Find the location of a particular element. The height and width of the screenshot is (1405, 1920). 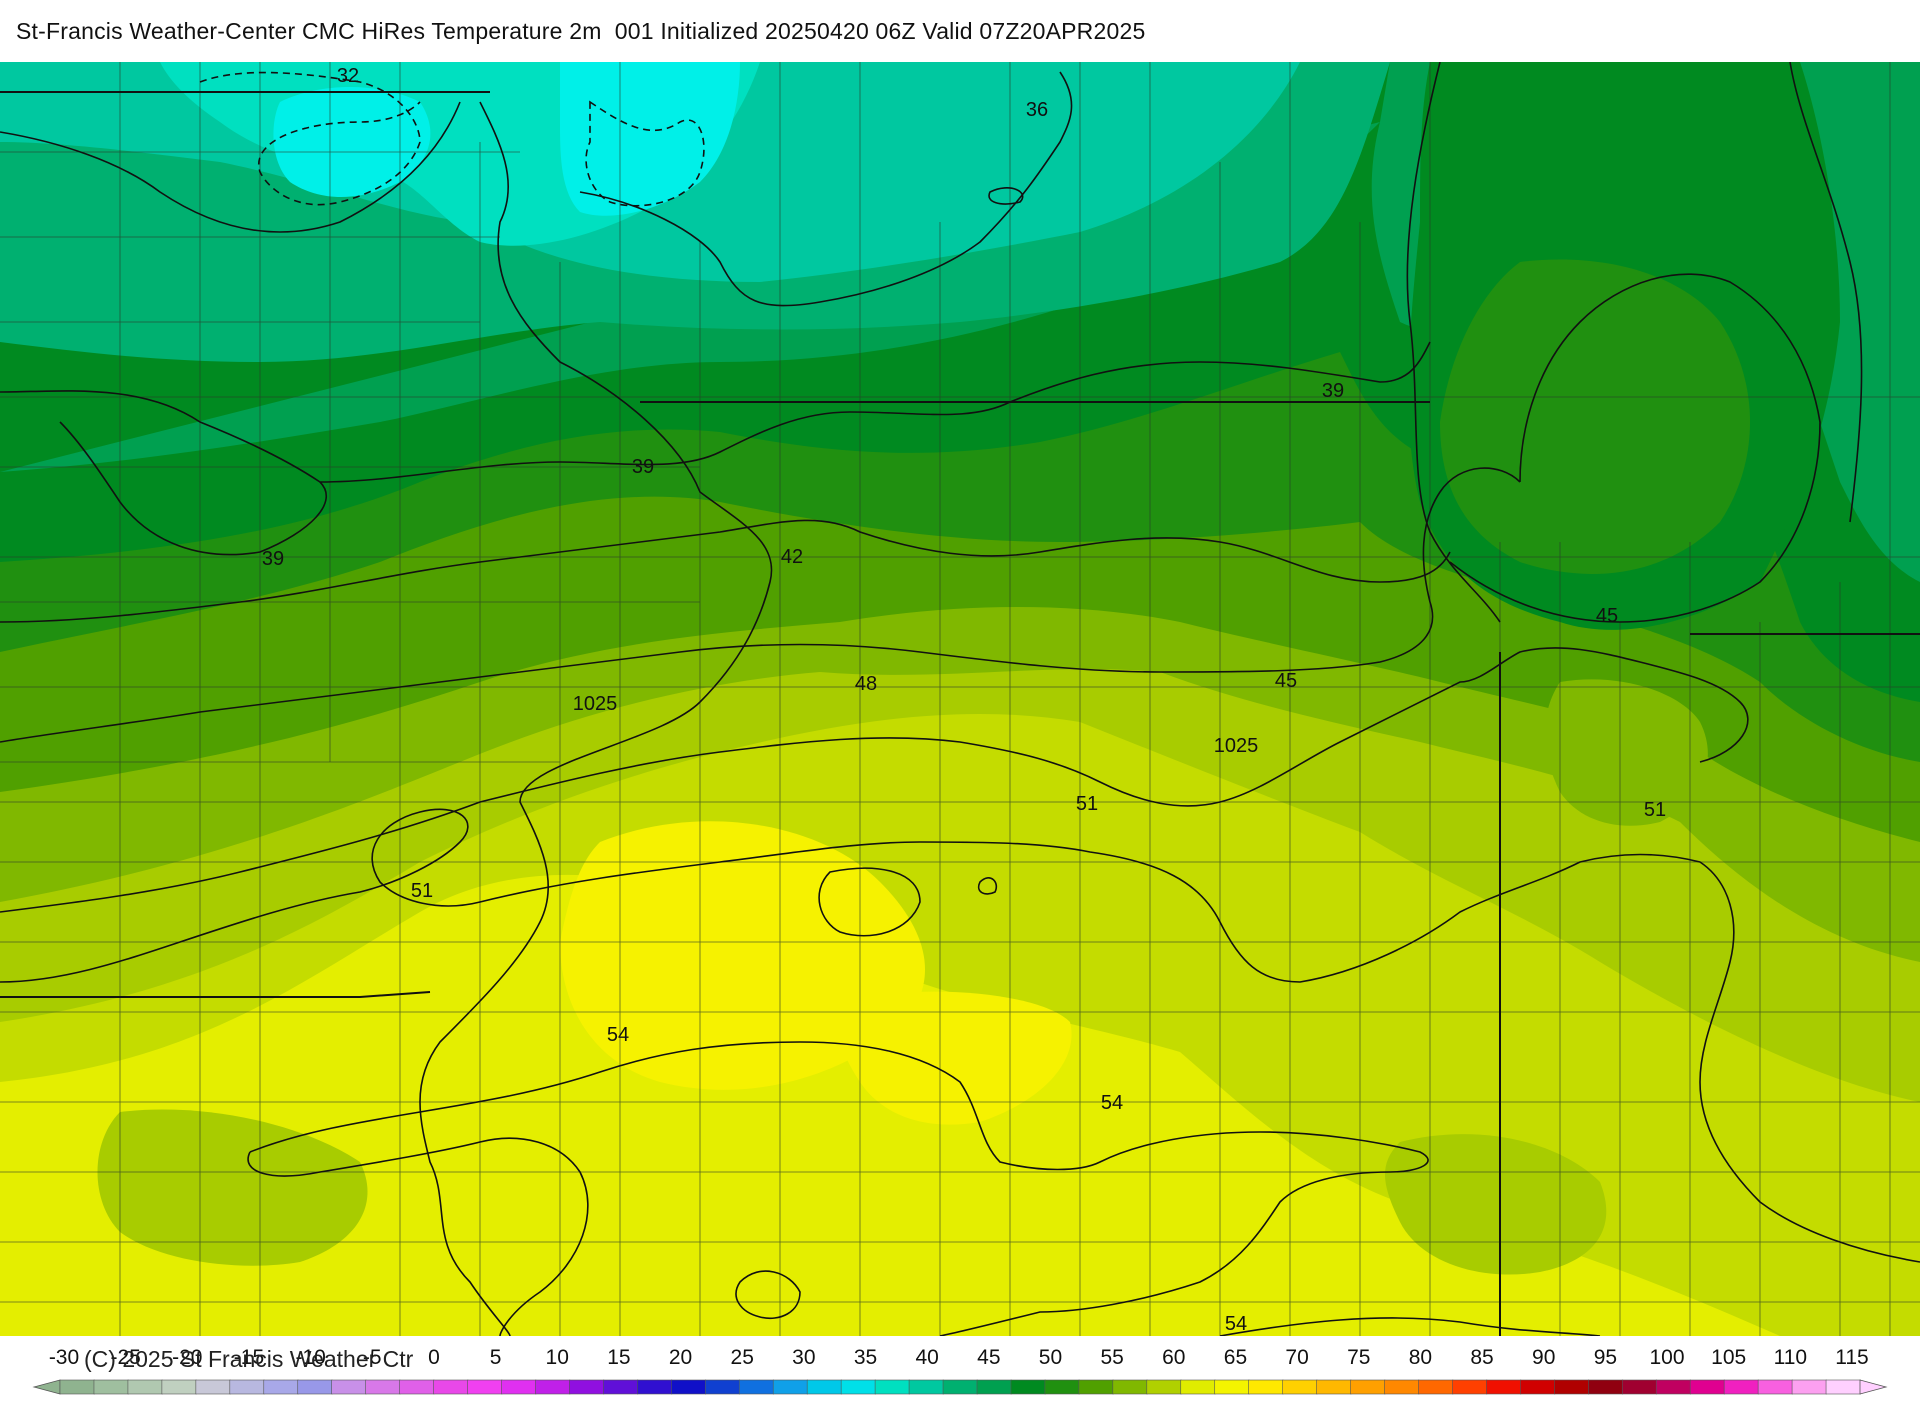

legend-tick-label: -20 is located at coordinates (187, 1357).